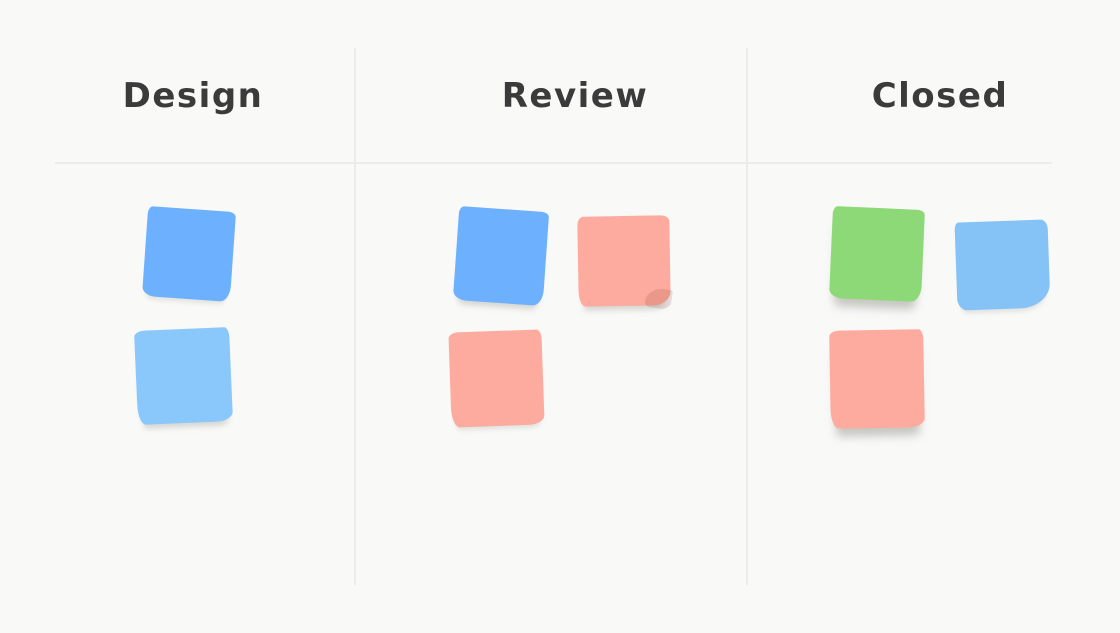  Describe the element at coordinates (553, 163) in the screenshot. I see `header-divider` at that location.